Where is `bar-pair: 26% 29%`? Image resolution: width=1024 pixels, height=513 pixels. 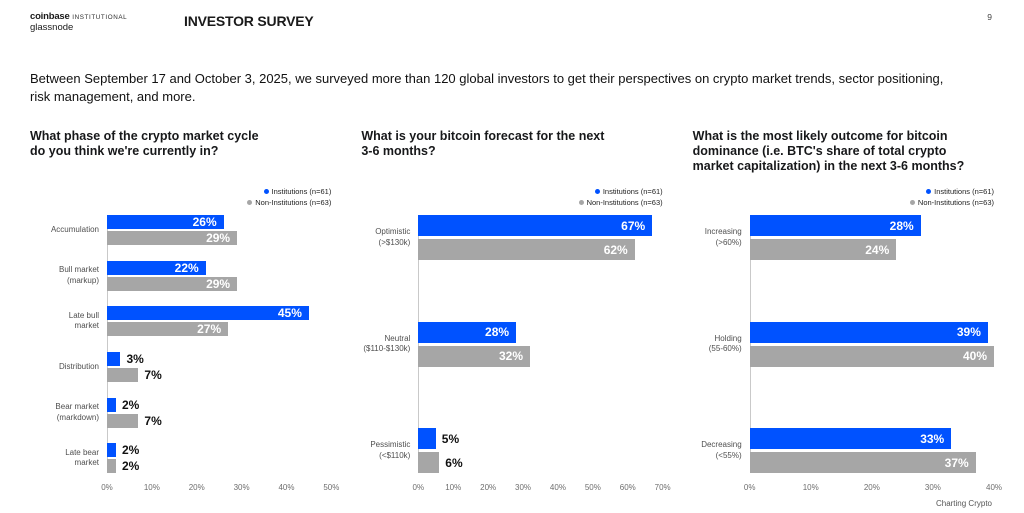 bar-pair: 26% 29% is located at coordinates (219, 230).